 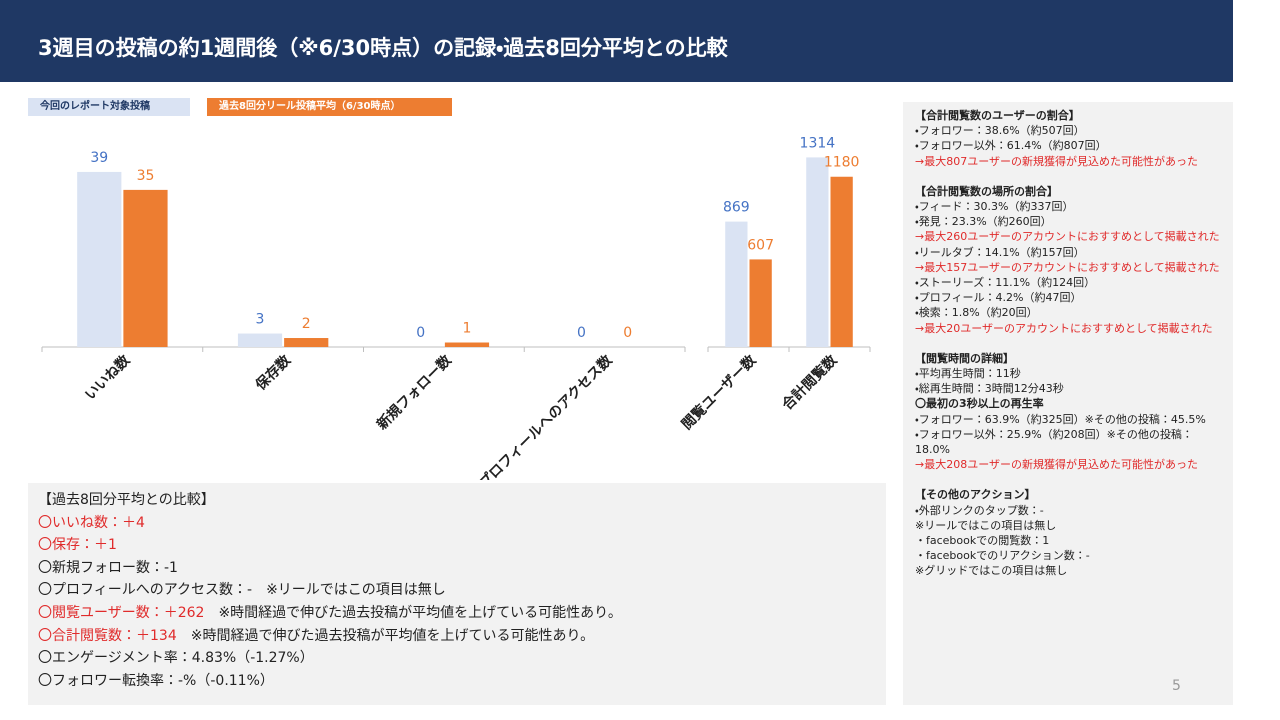 What do you see at coordinates (1000, 131) in the screenshot?
I see `side-line: ・フォロワー：38.6%（約507回）` at bounding box center [1000, 131].